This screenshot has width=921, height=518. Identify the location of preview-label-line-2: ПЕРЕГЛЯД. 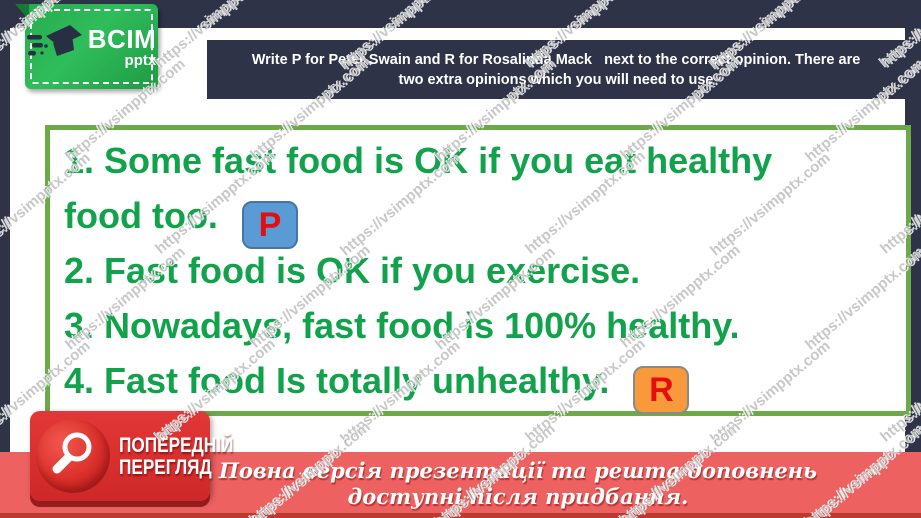
(165, 467).